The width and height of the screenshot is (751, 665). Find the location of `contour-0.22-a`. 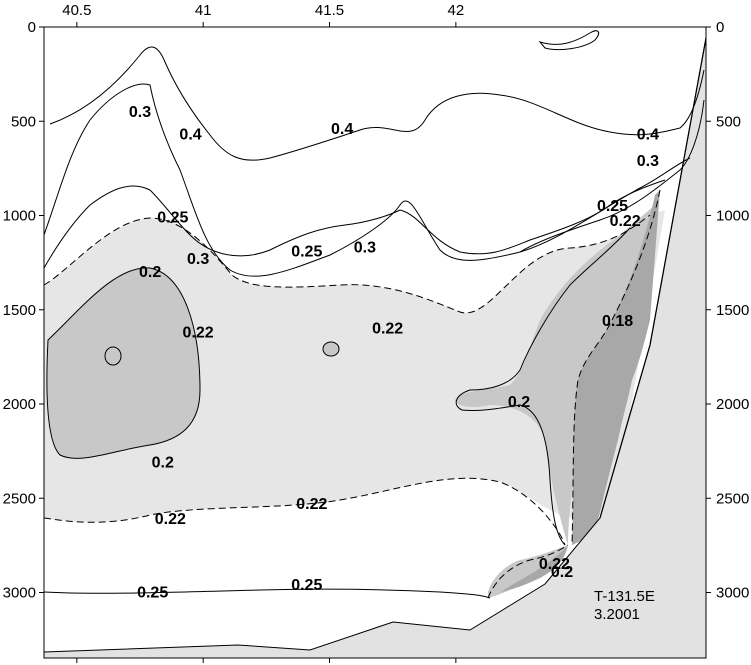

contour-0.22-a is located at coordinates (347, 264).